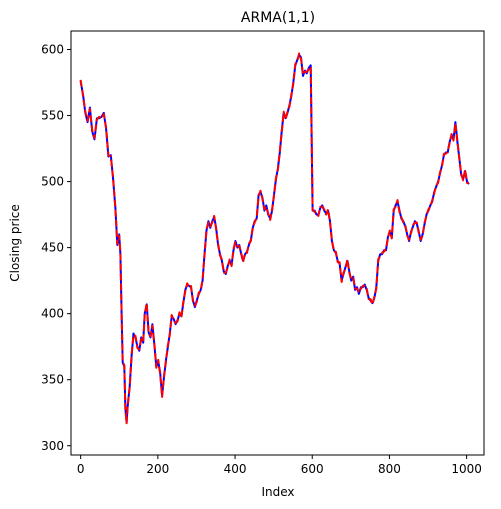 Image resolution: width=501 pixels, height=509 pixels. Describe the element at coordinates (52, 248) in the screenshot. I see `y-tick-label: 450` at that location.